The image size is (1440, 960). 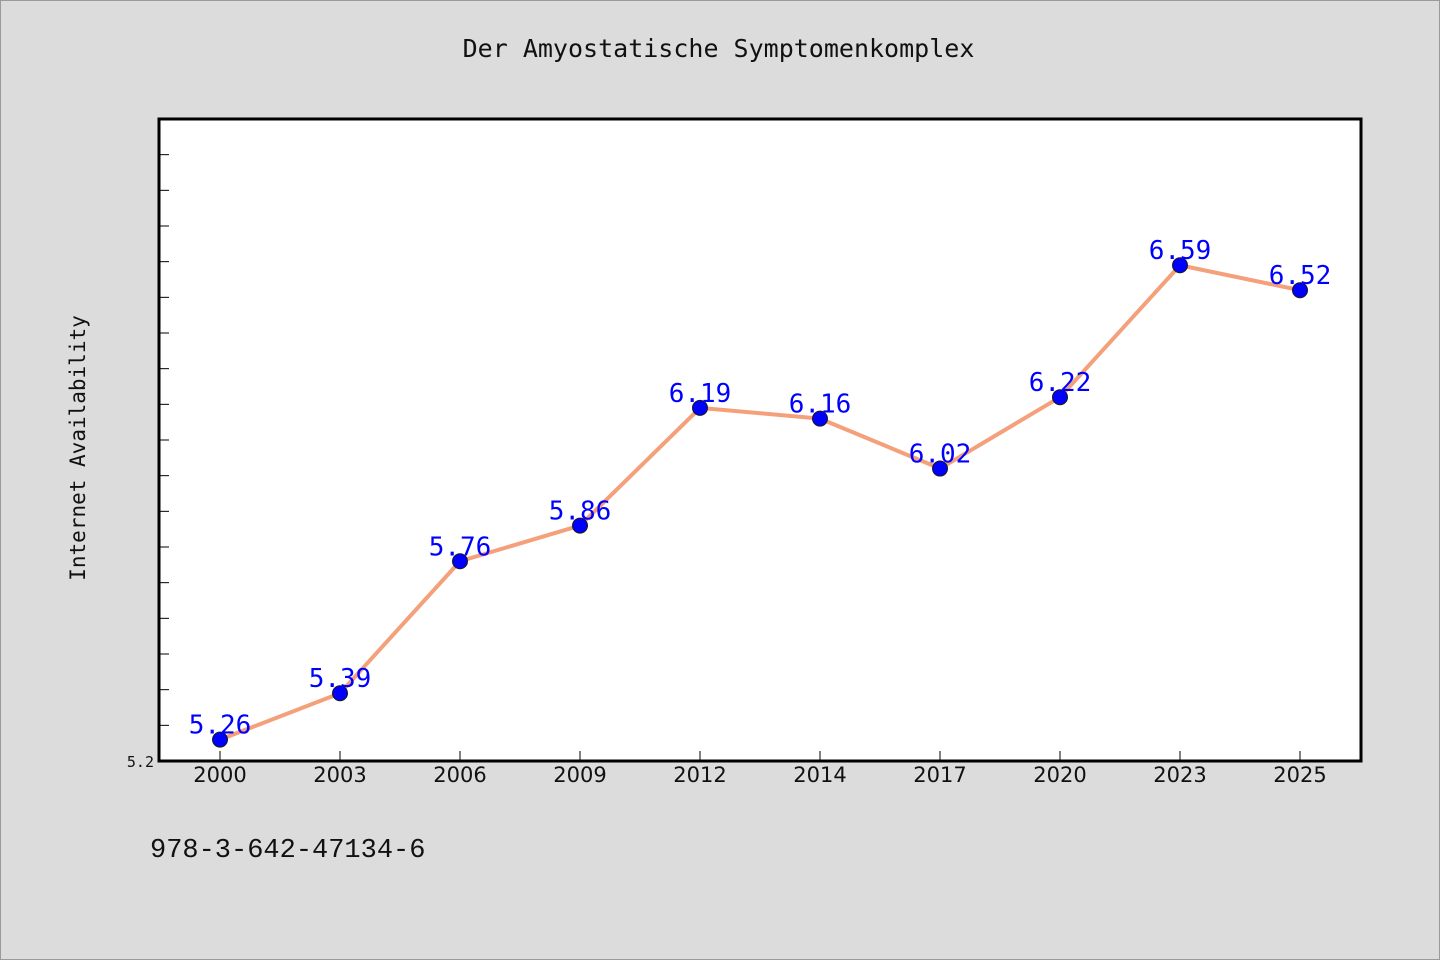 I want to click on chart-title: Der Amyostatische Symptomenkomplex, so click(x=718, y=48).